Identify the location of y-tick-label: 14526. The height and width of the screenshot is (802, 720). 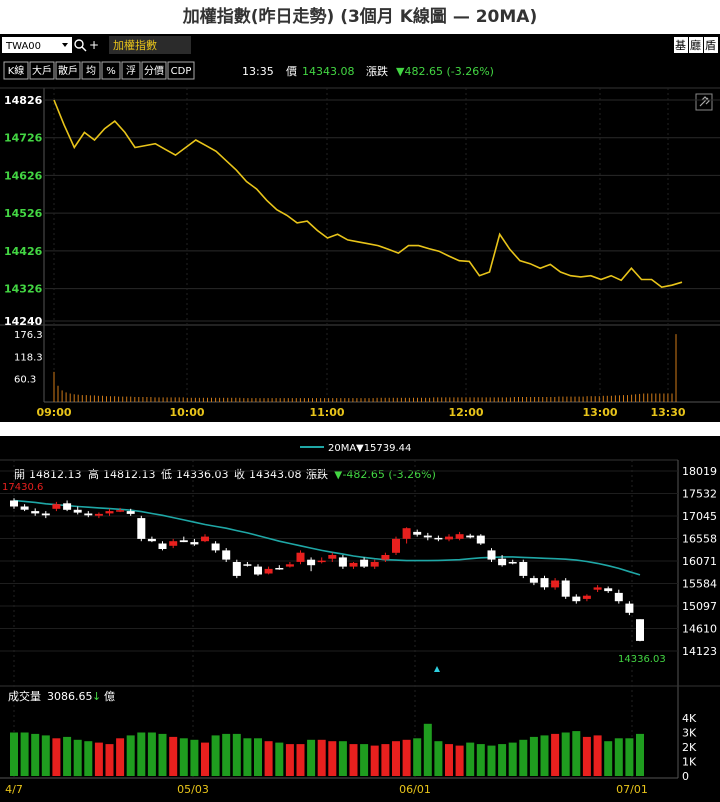
(23, 213).